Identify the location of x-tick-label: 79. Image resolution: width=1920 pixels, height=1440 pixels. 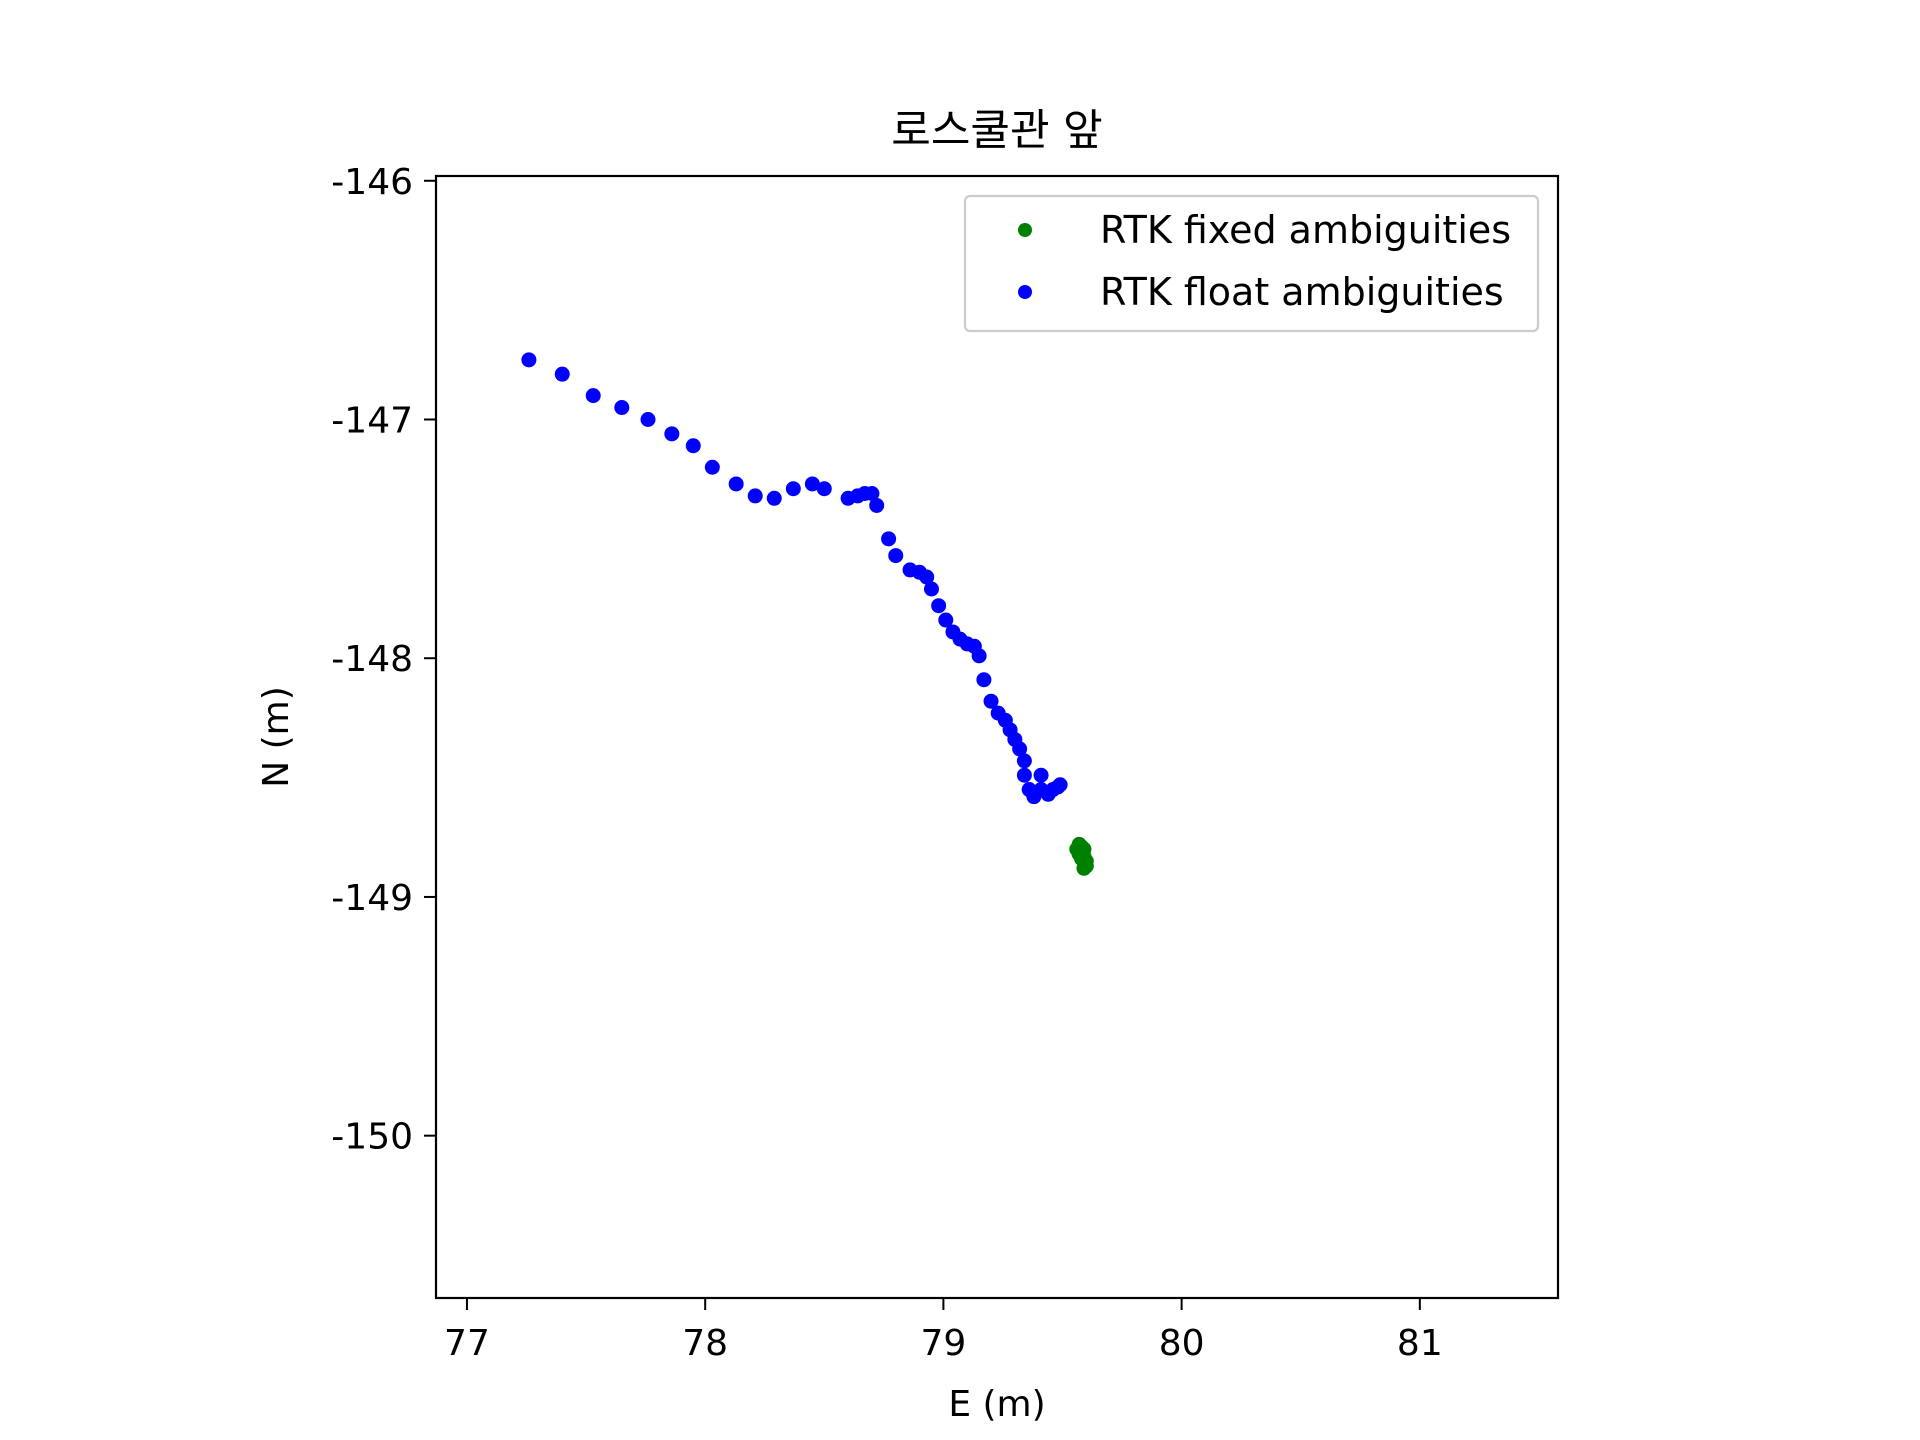
(943, 1343).